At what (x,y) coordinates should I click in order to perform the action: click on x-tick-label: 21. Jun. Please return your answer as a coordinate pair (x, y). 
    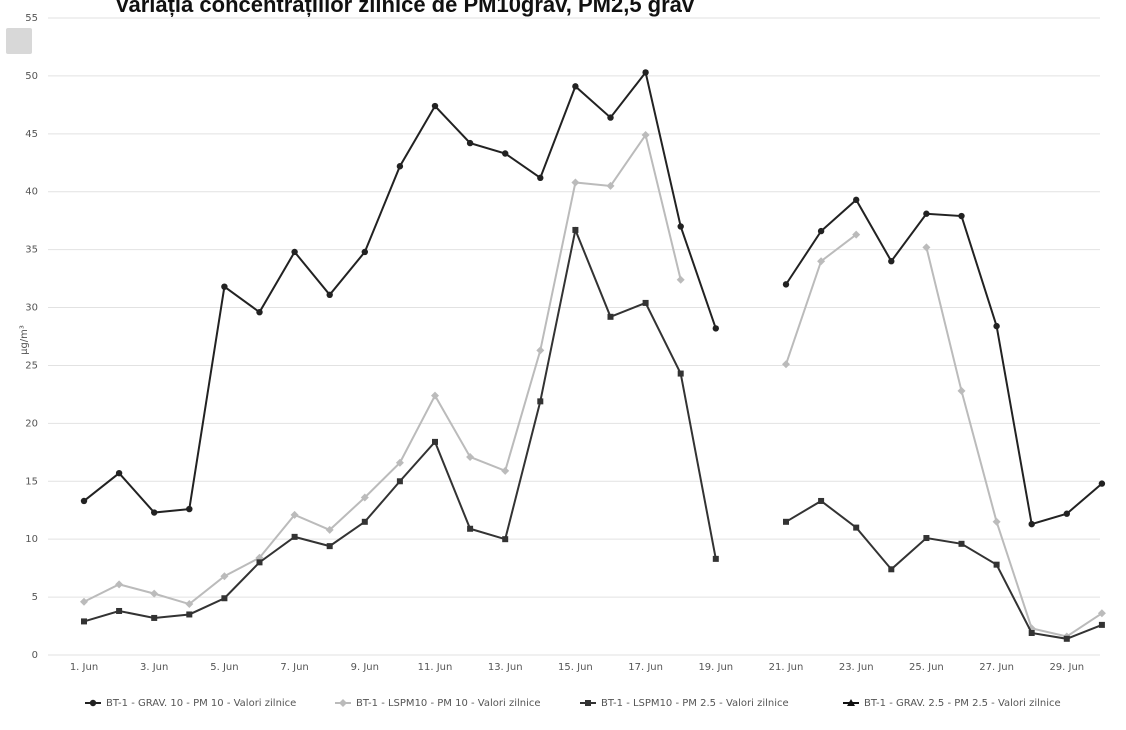
    Looking at the image, I should click on (786, 667).